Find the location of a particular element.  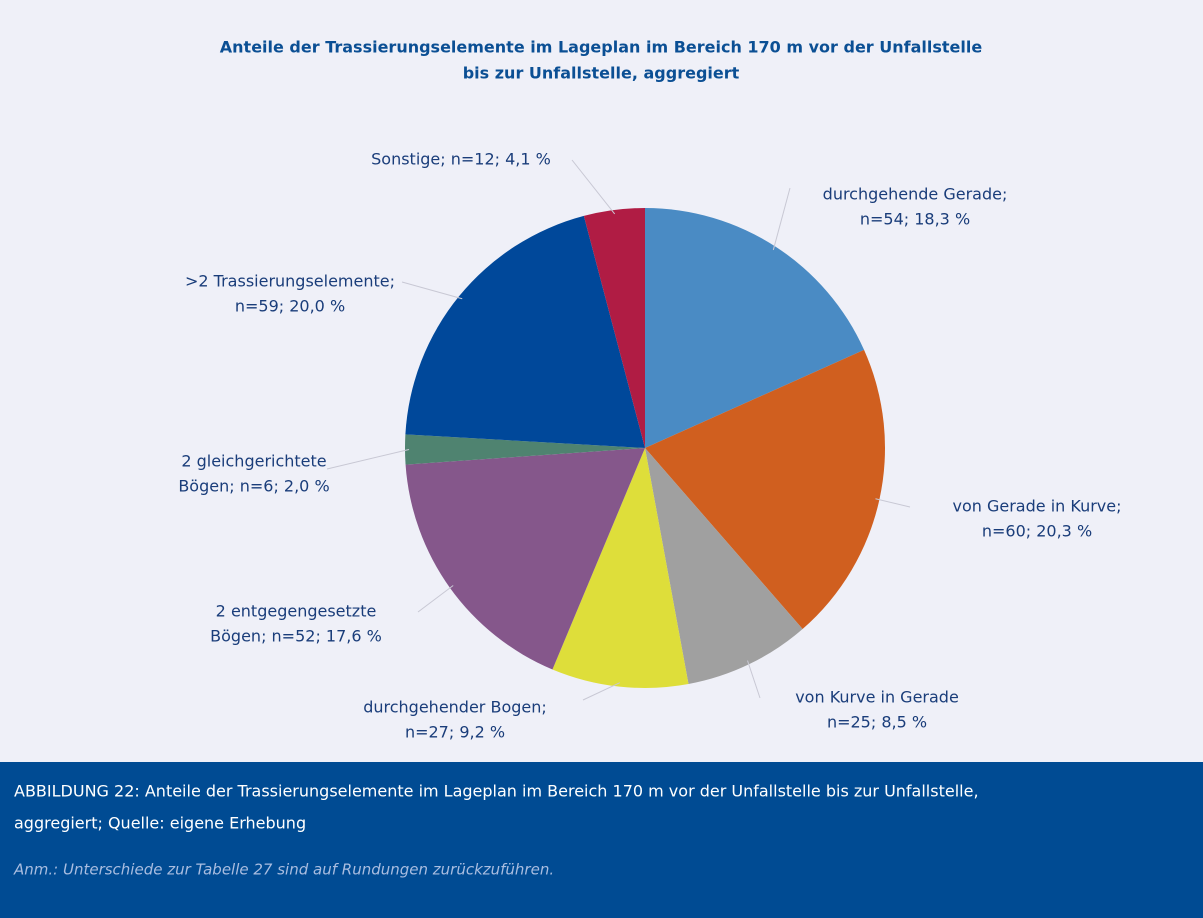

data-label: n=59; 20,0 % is located at coordinates (290, 306).